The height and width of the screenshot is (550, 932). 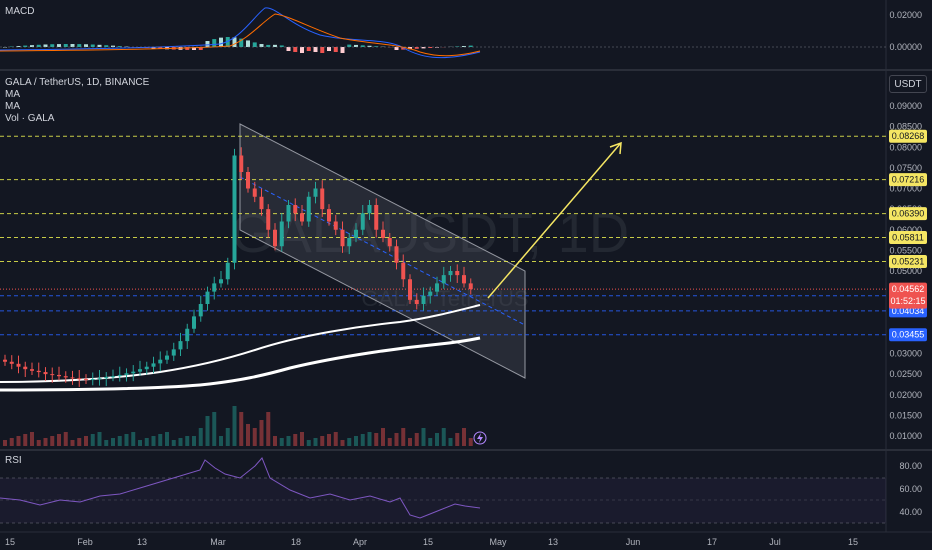 What do you see at coordinates (240, 364) in the screenshot?
I see `ma-slow-line` at bounding box center [240, 364].